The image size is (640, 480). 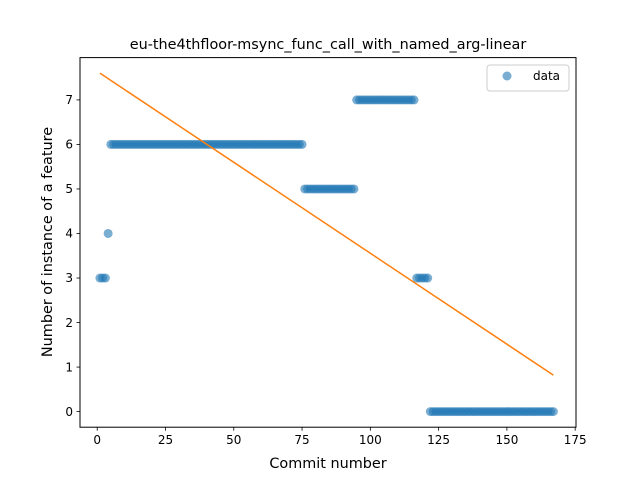 What do you see at coordinates (438, 440) in the screenshot?
I see `x-tick-label: 125` at bounding box center [438, 440].